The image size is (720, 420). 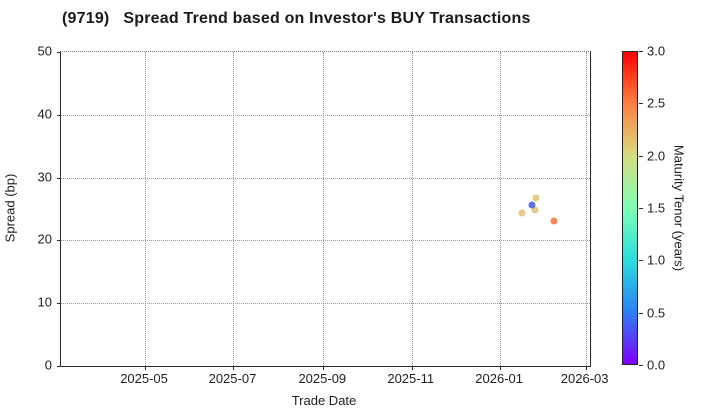 What do you see at coordinates (679, 208) in the screenshot?
I see `colorbar-title: Maturity Tenor (years)` at bounding box center [679, 208].